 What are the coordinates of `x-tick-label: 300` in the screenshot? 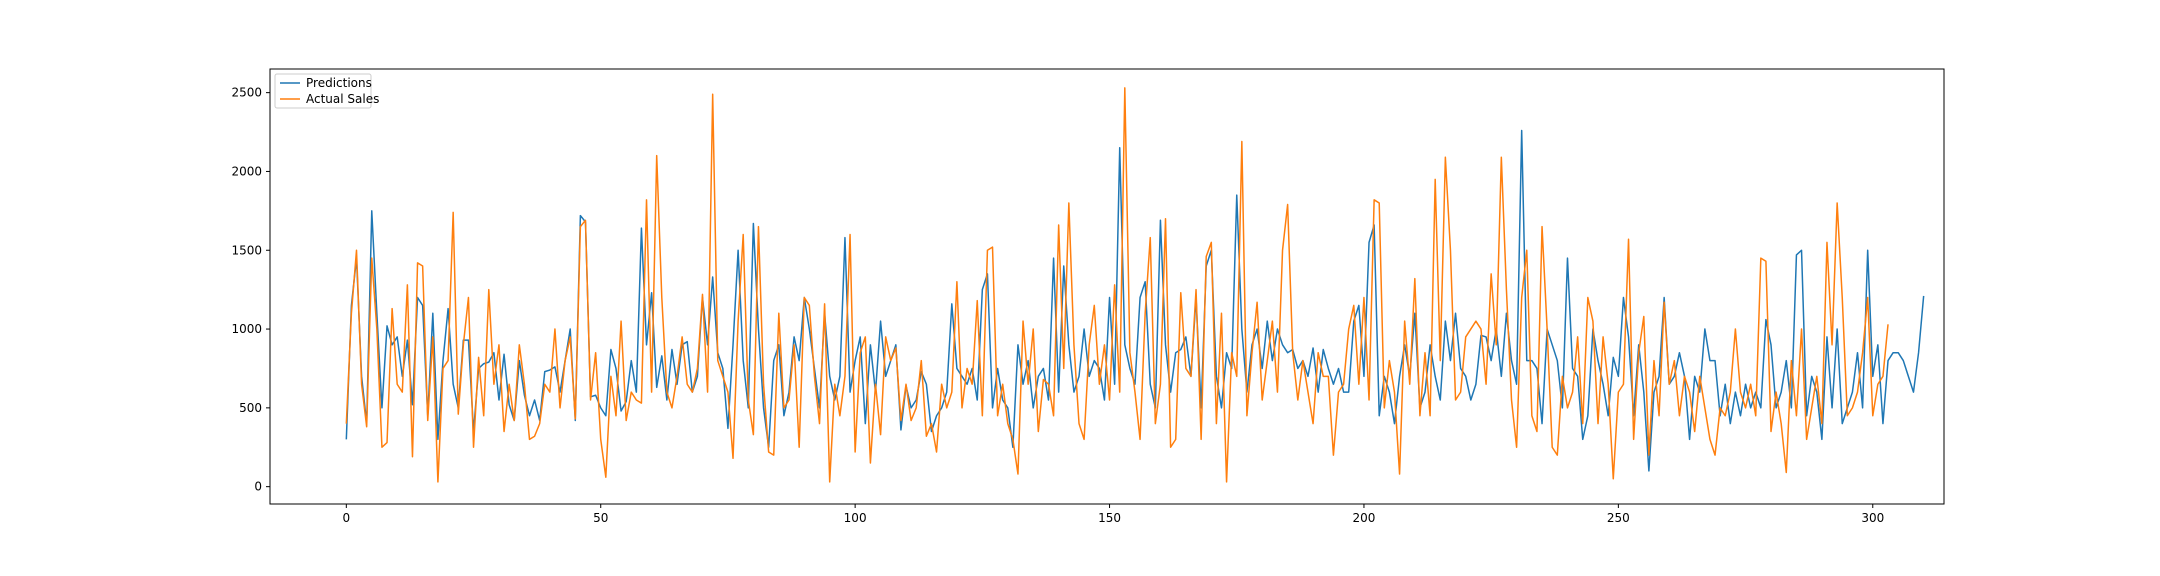 It's located at (1872, 518).